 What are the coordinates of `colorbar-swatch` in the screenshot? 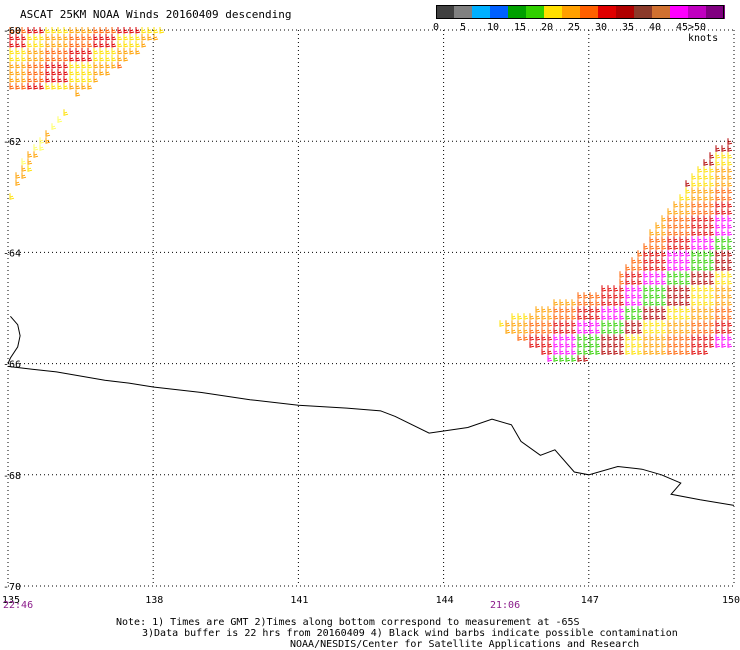 It's located at (481, 12).